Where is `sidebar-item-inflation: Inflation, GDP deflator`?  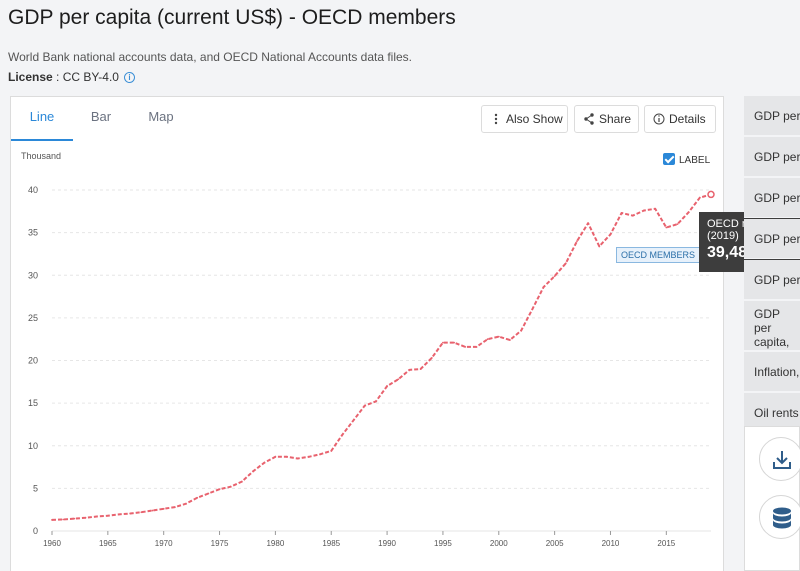
sidebar-item-inflation: Inflation, GDP deflator is located at coordinates (772, 372).